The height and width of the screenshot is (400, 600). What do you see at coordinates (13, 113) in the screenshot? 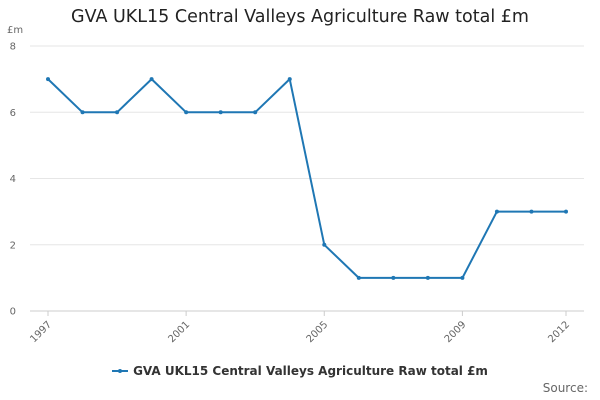
I see `y-tick-label: 6` at bounding box center [13, 113].